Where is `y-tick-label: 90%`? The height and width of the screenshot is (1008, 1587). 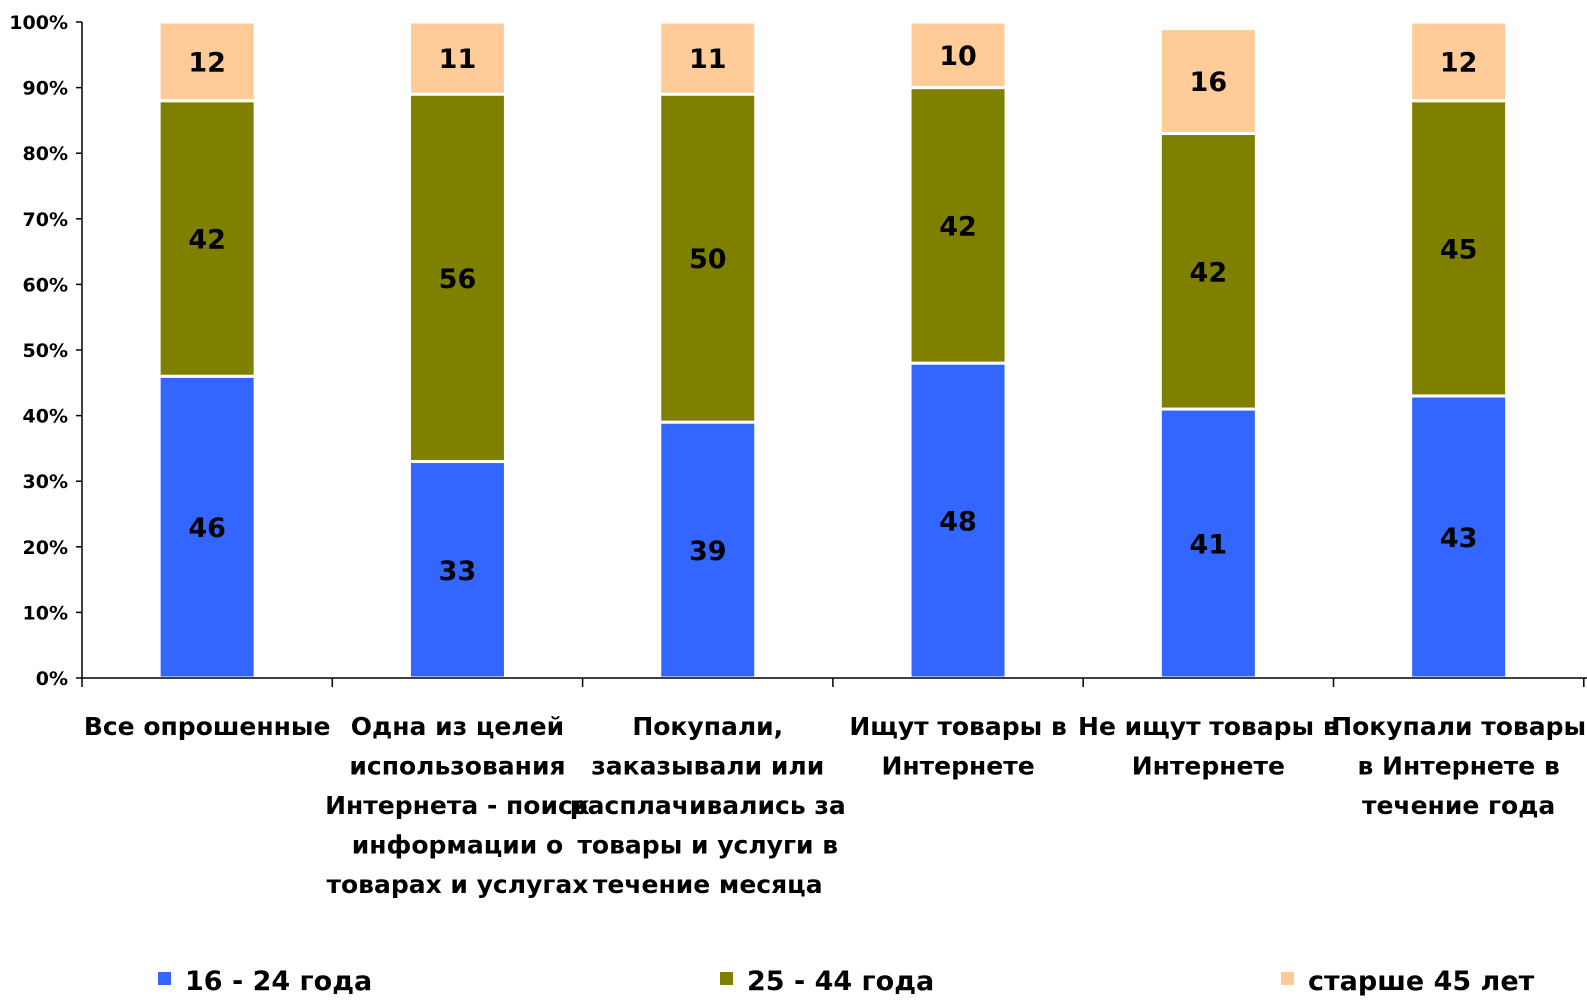 y-tick-label: 90% is located at coordinates (45, 89).